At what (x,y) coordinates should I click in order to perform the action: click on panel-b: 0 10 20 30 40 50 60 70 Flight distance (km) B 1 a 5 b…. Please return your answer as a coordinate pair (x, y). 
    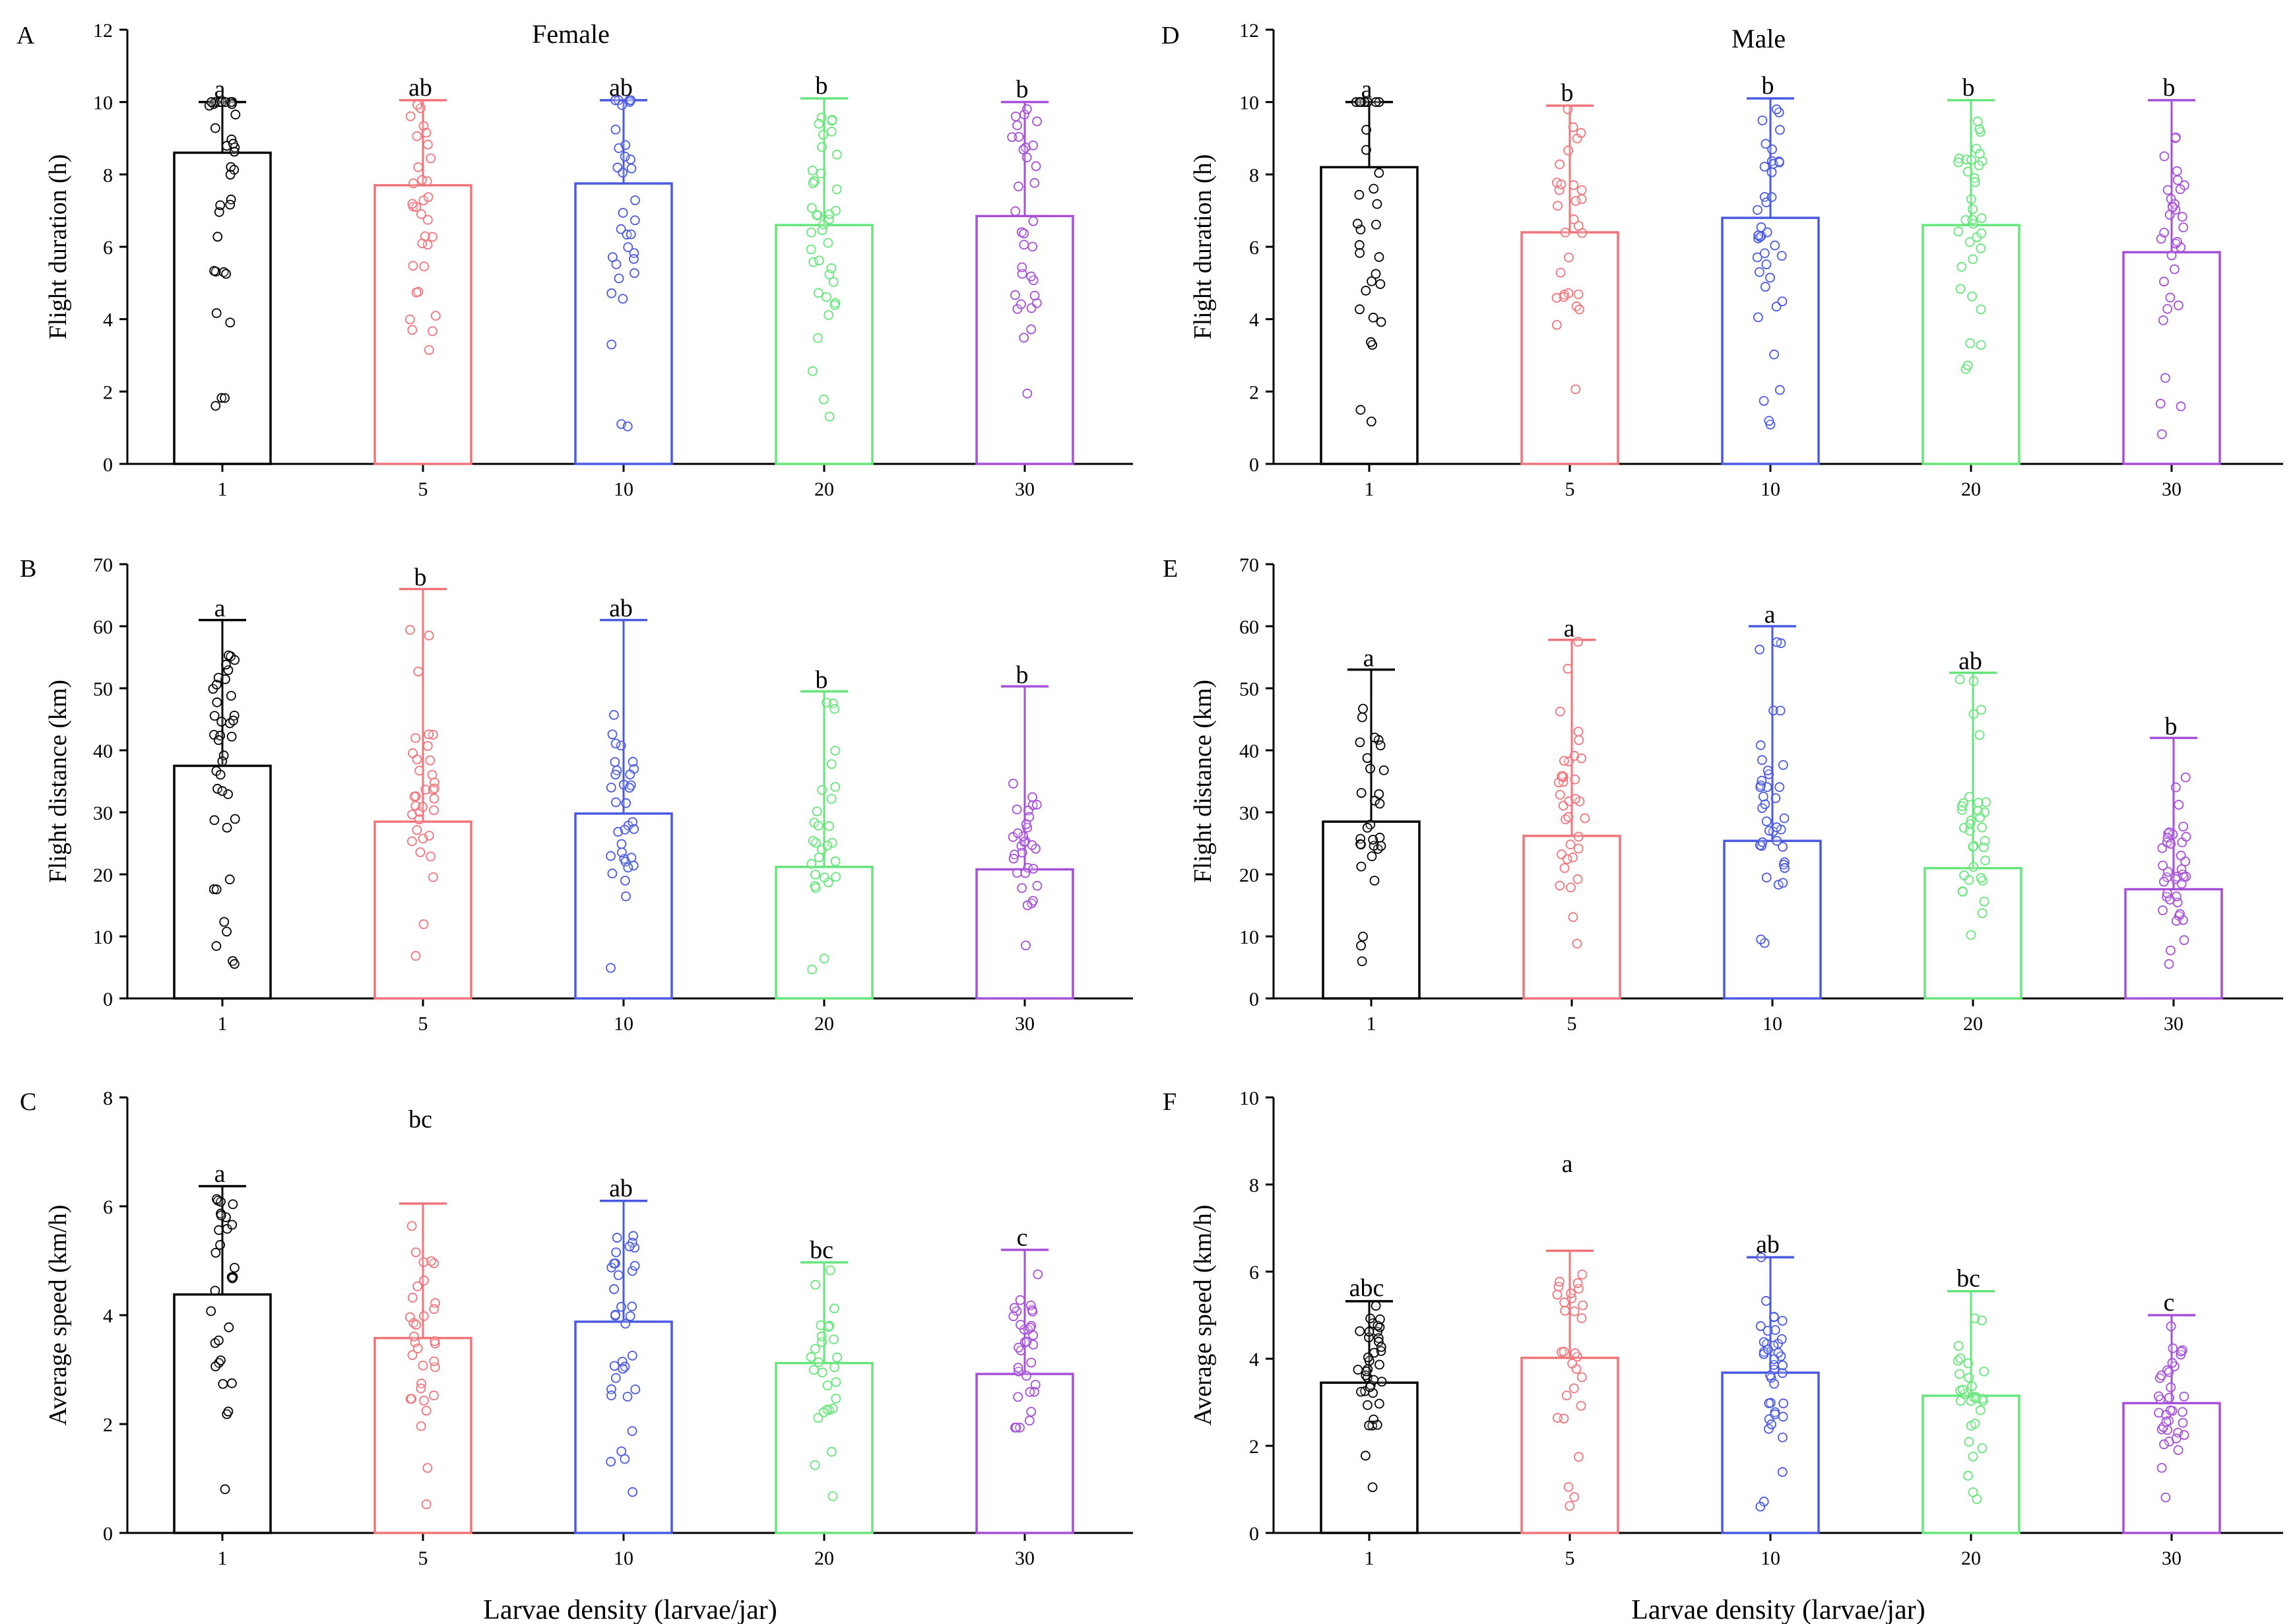
    Looking at the image, I should click on (576, 795).